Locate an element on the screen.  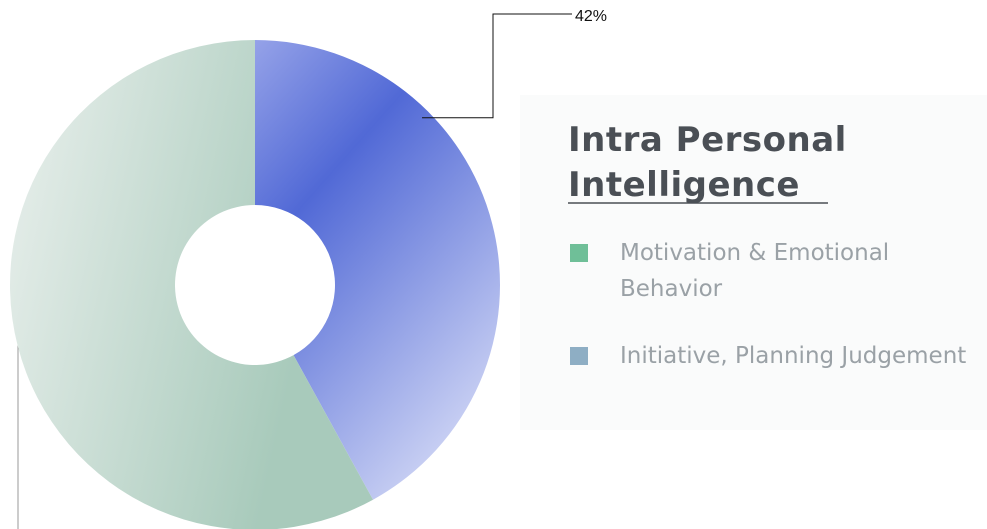
legend-label: Motivation & Emotional Behavior is located at coordinates (755, 271).